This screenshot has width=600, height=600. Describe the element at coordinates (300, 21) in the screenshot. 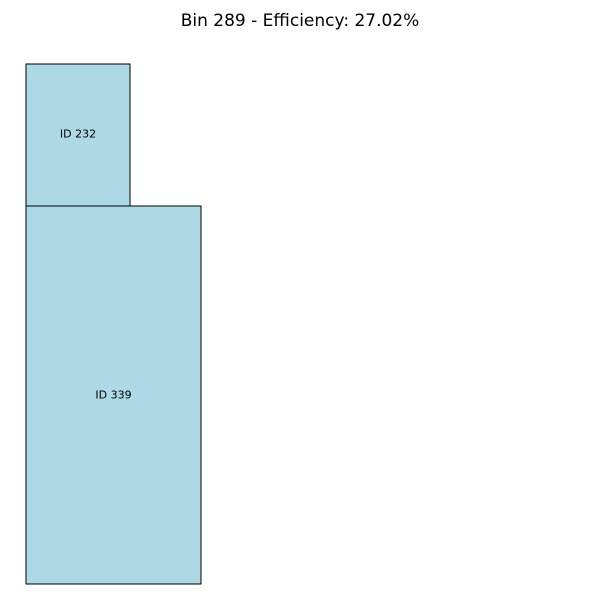

I see `chart-title: Bin 289 - Efficiency: 27.02%` at that location.